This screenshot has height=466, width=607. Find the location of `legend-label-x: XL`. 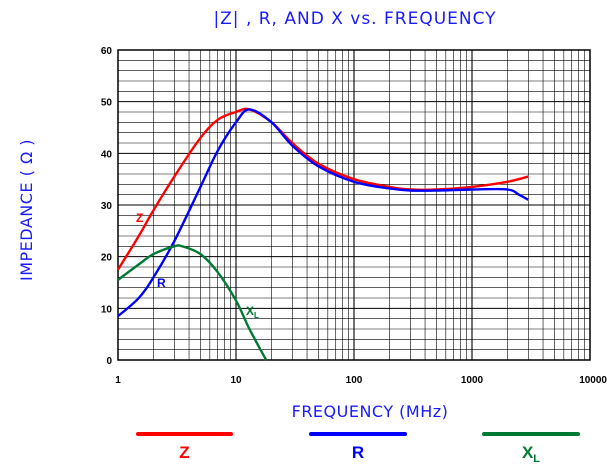

legend-label-x: XL is located at coordinates (531, 454).